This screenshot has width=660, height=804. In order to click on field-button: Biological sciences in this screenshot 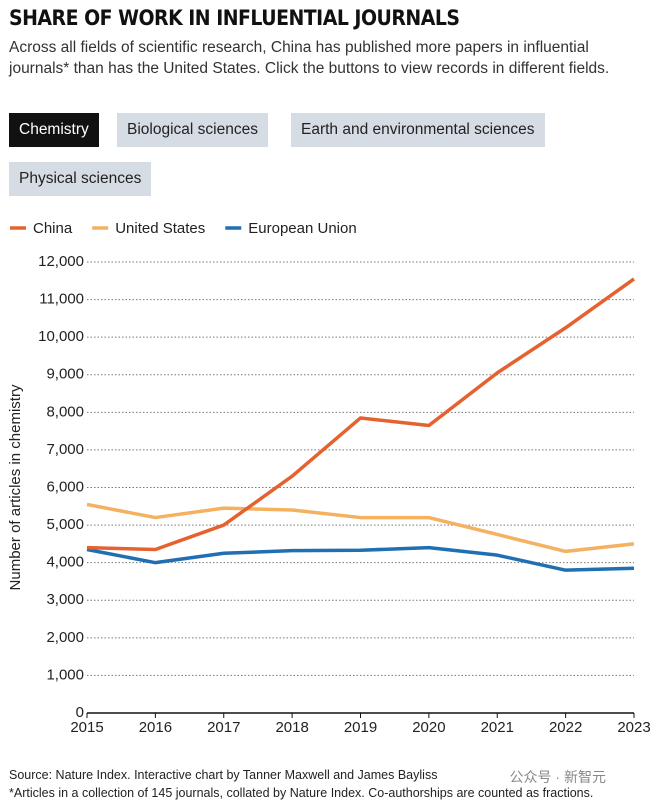, I will do `click(192, 130)`.